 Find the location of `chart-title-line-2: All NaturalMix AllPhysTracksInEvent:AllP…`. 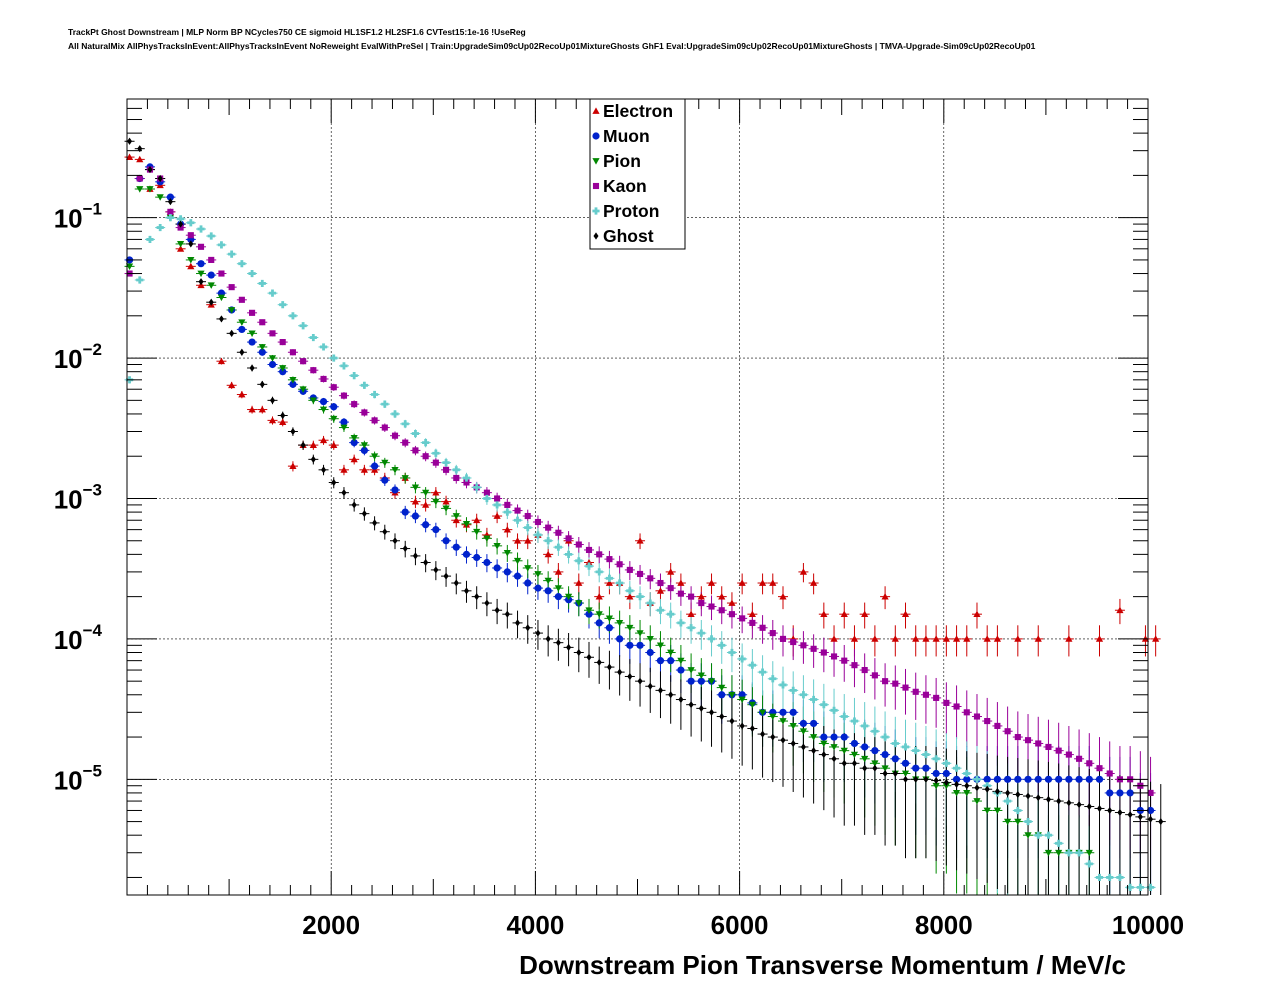

chart-title-line-2: All NaturalMix AllPhysTracksInEvent:AllP… is located at coordinates (552, 46).